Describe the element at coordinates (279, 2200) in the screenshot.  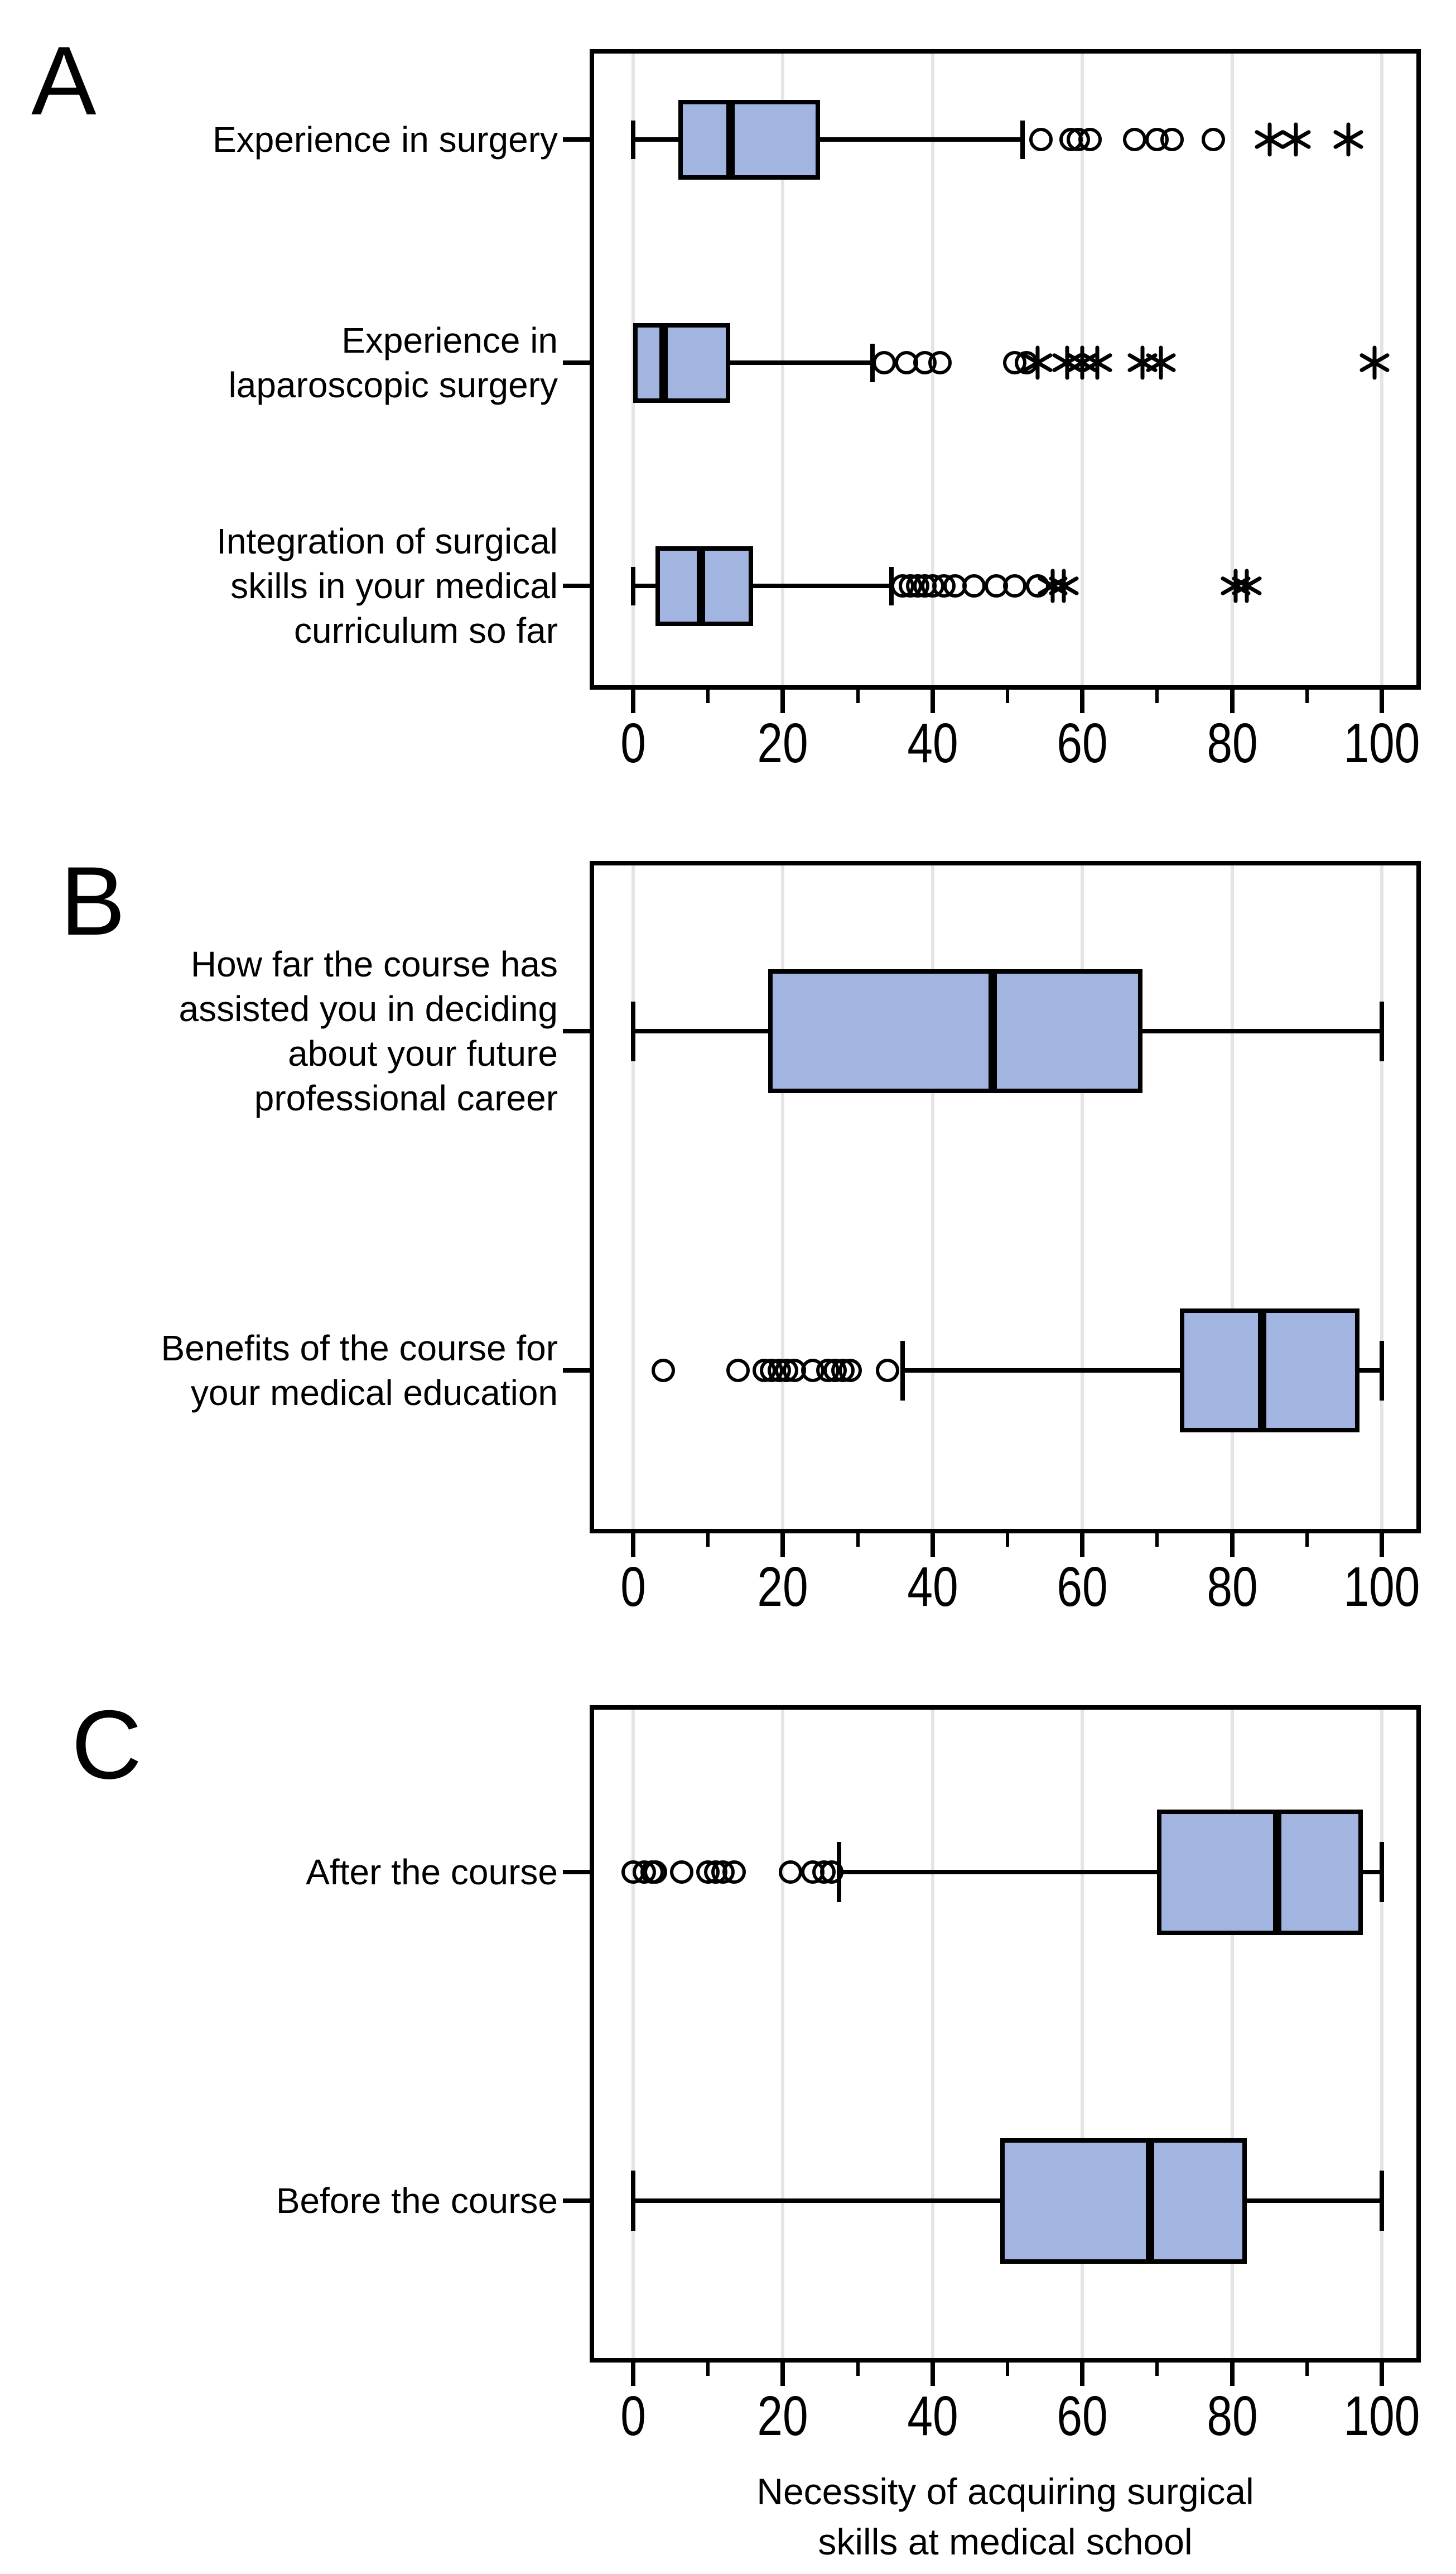
I see `category-label: Before the course` at that location.